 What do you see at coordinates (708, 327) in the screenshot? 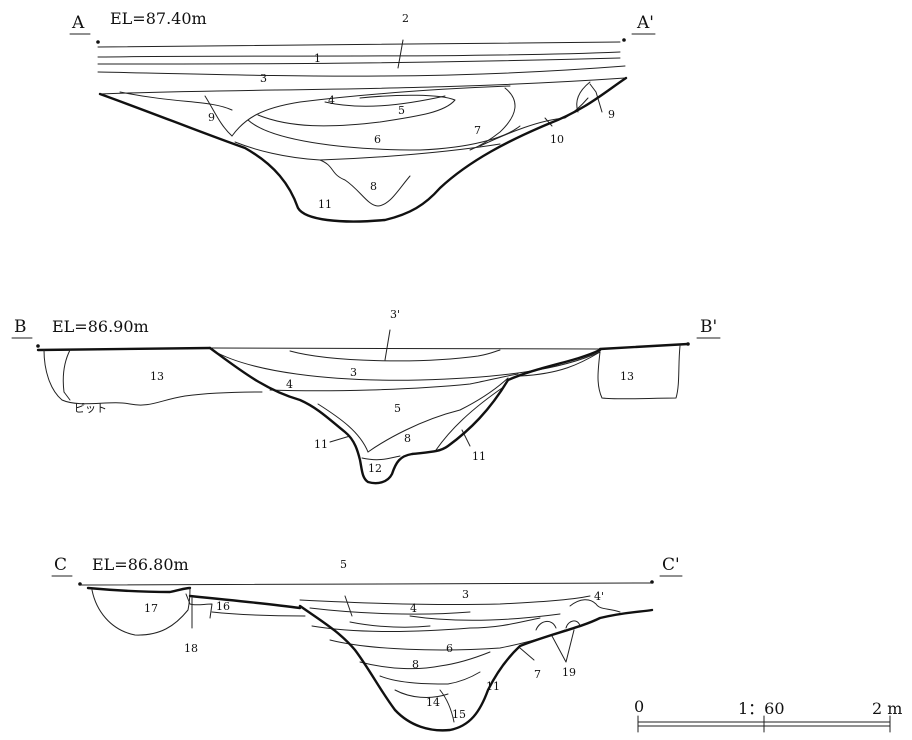
I see `section-b-end-label: B'` at bounding box center [708, 327].